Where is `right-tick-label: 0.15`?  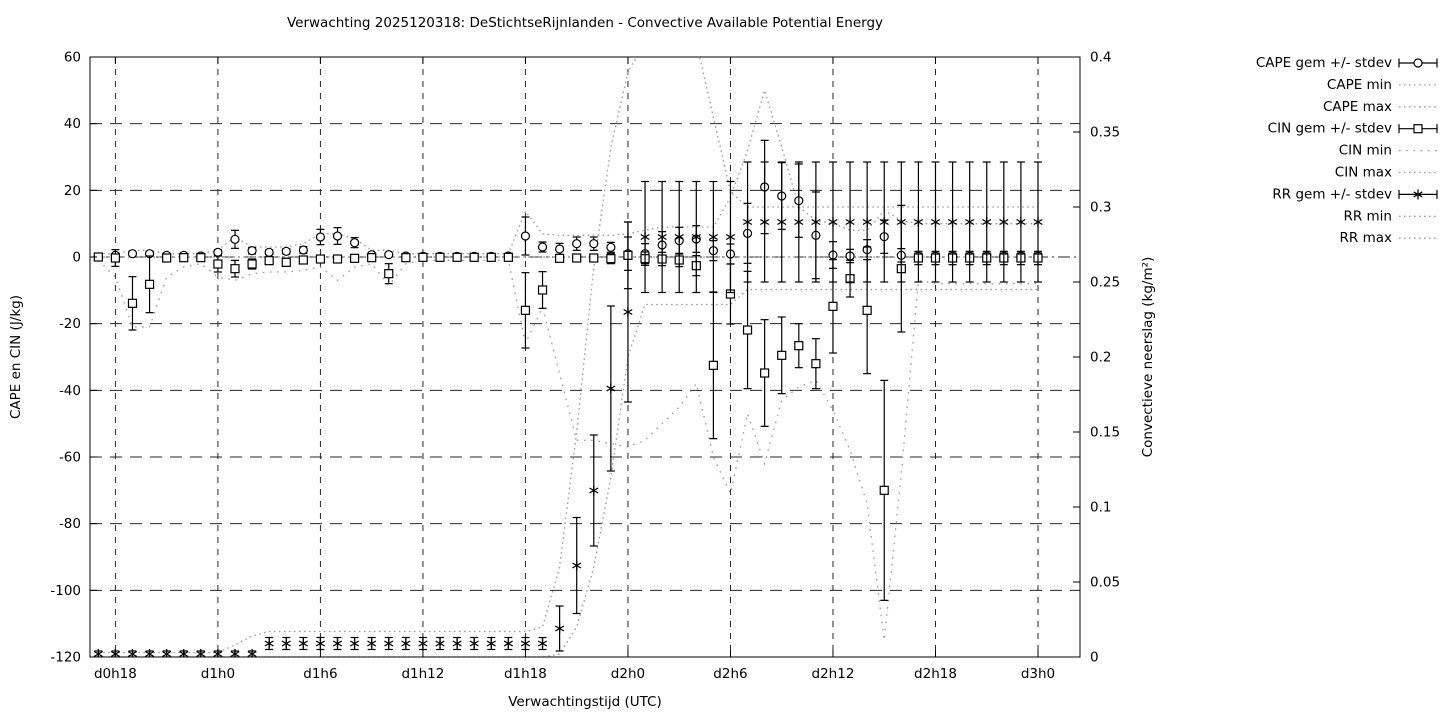 right-tick-label: 0.15 is located at coordinates (1105, 433).